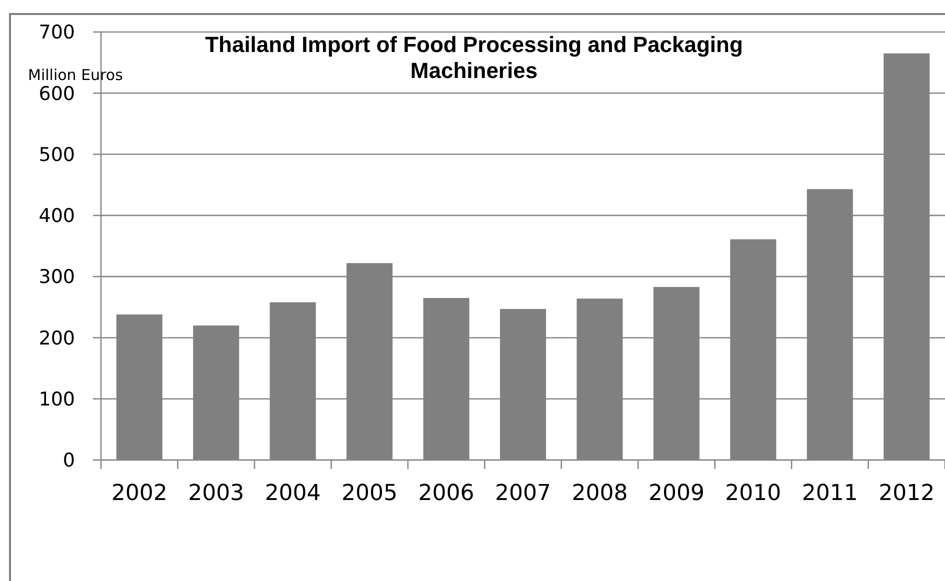  I want to click on y-tick-label: 300, so click(56, 277).